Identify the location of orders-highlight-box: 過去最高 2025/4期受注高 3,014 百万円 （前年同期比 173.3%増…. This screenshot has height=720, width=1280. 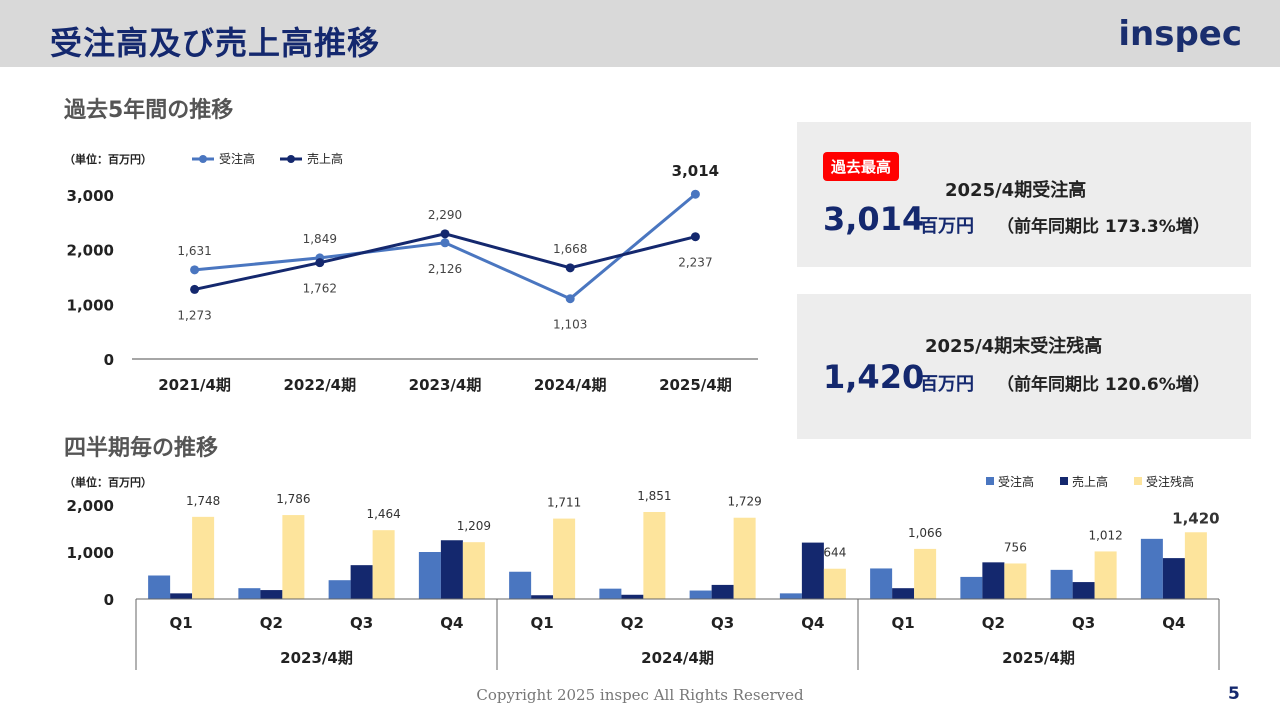
(1024, 194).